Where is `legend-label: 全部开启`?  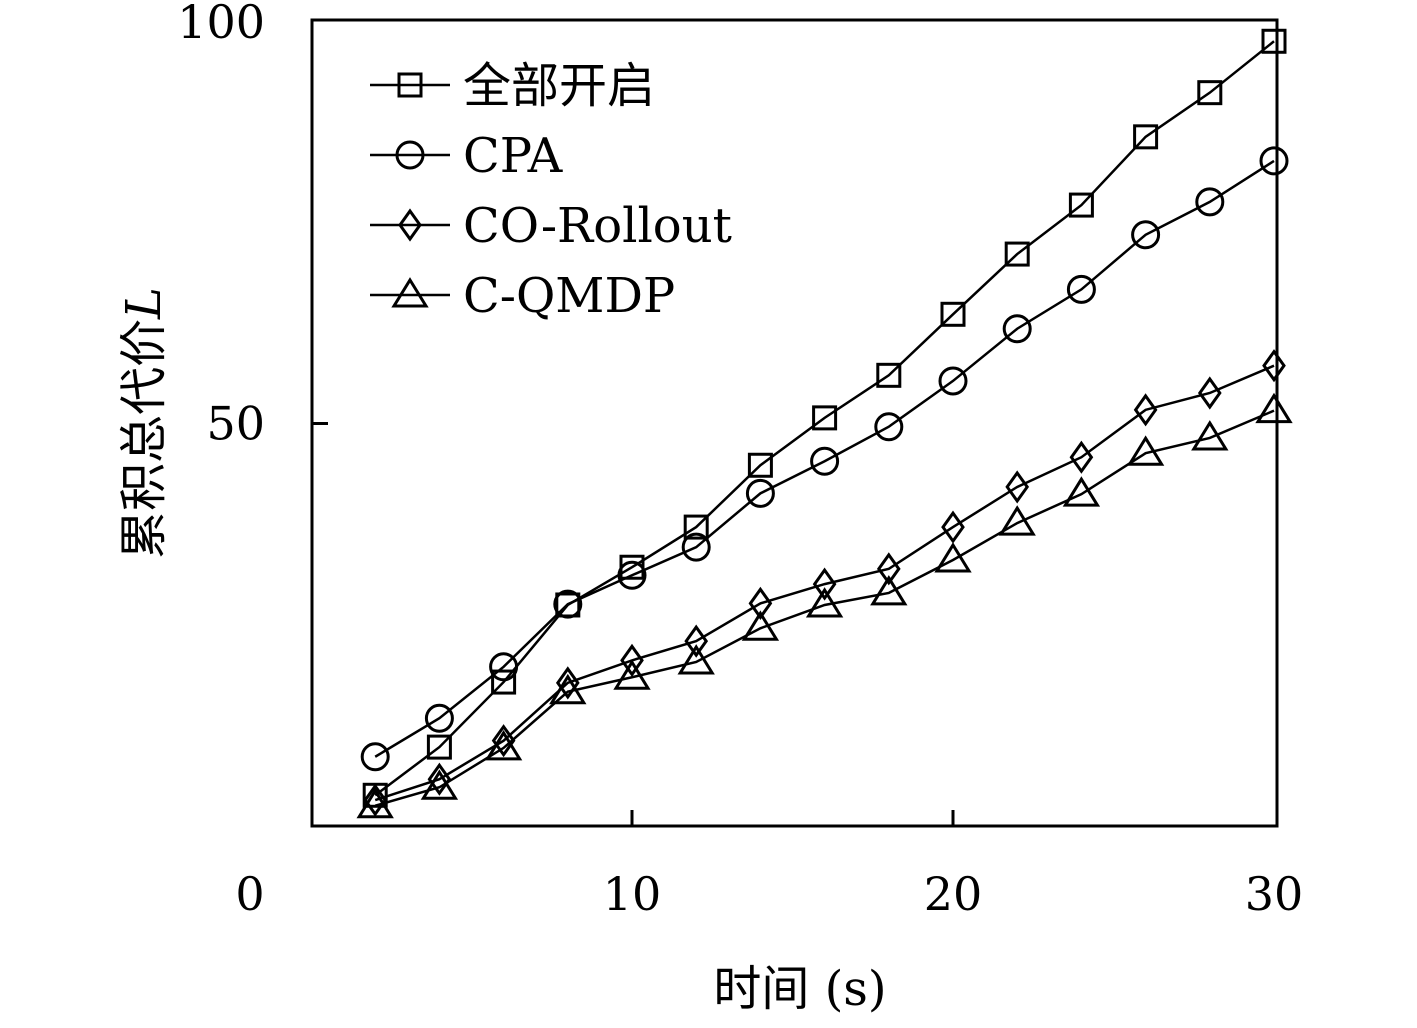
legend-label: 全部开启 is located at coordinates (559, 86).